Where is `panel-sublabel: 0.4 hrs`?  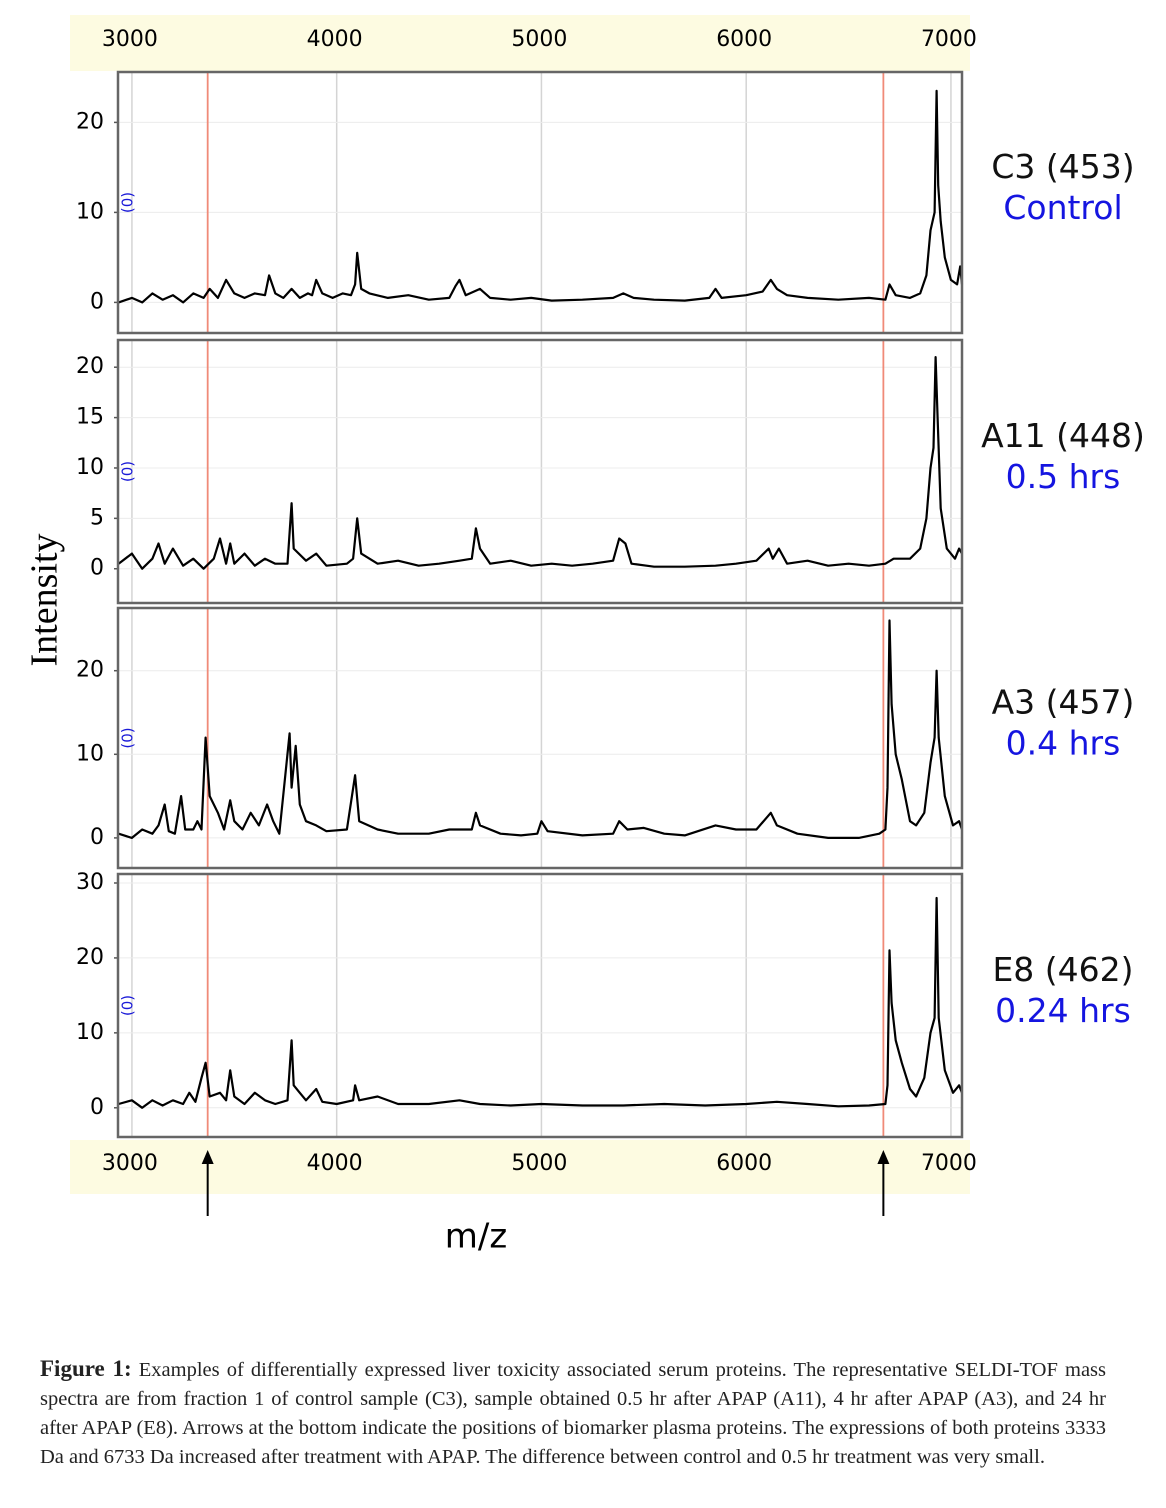
panel-sublabel: 0.4 hrs is located at coordinates (1063, 743).